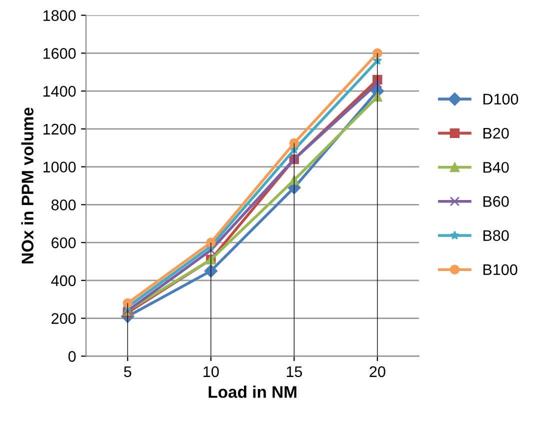 This screenshot has width=555, height=437. What do you see at coordinates (500, 270) in the screenshot?
I see `legend-label: B100` at bounding box center [500, 270].